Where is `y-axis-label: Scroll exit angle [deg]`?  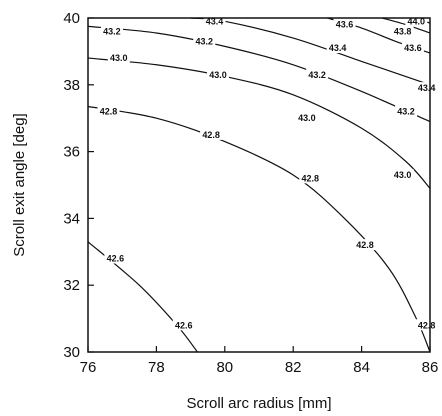 y-axis-label: Scroll exit angle [deg] is located at coordinates (19, 184).